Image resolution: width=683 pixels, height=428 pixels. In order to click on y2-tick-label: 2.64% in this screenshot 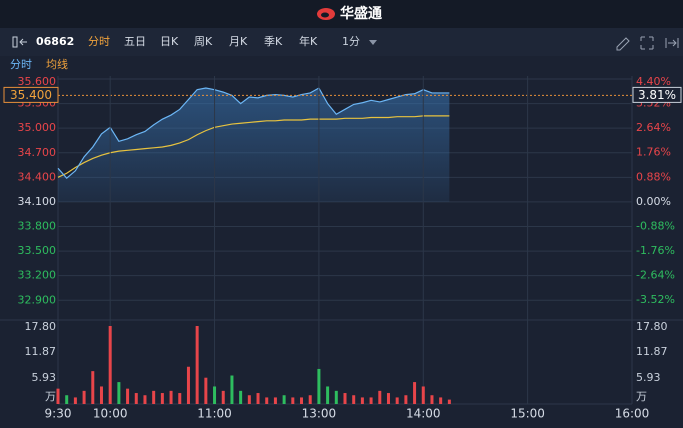, I will do `click(653, 127)`.